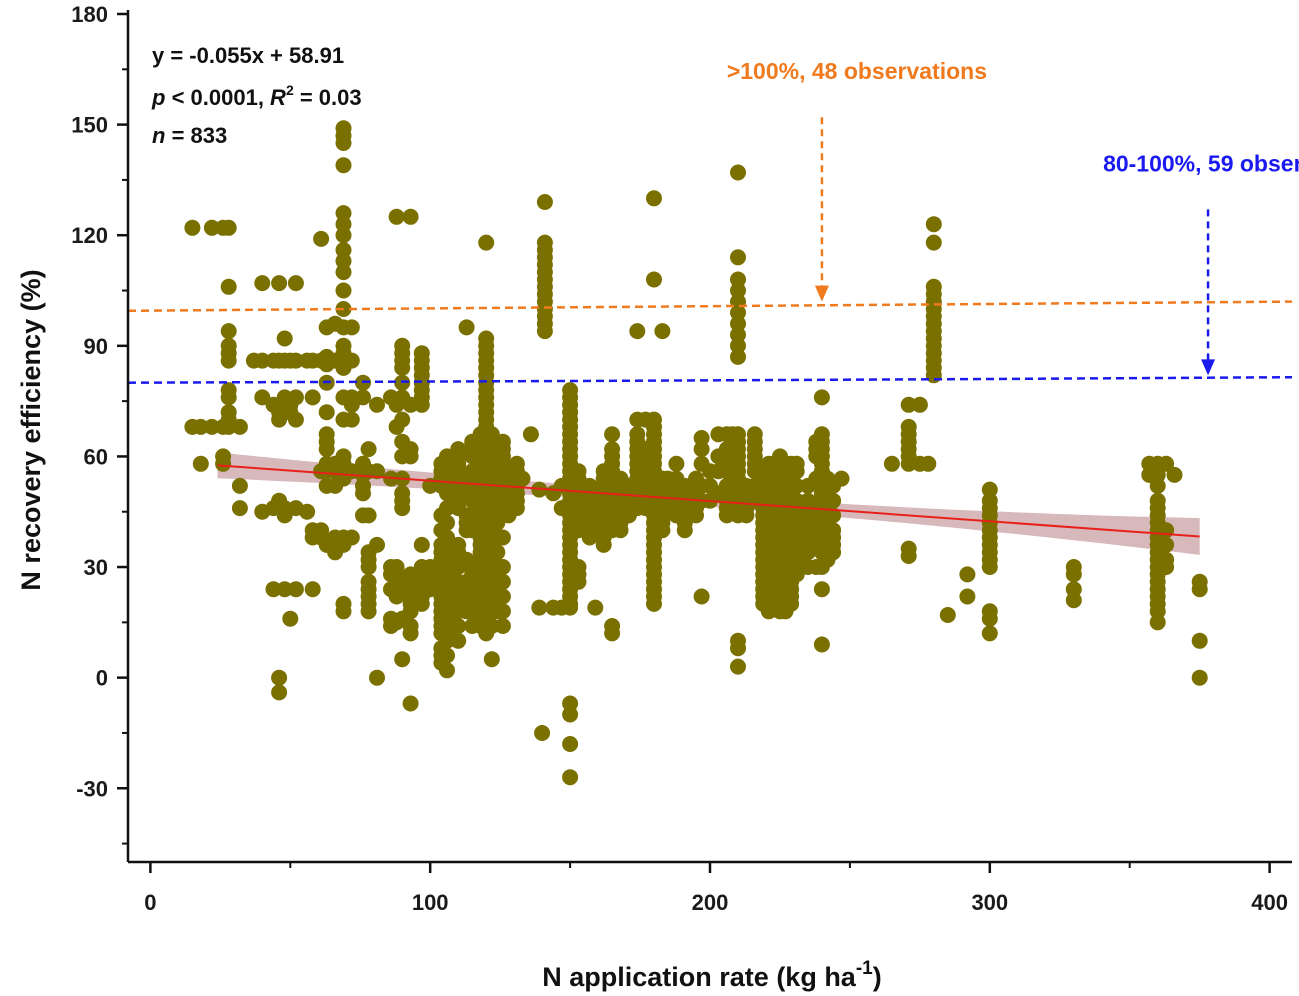 This screenshot has height=996, width=1299. What do you see at coordinates (158, 97) in the screenshot?
I see `p-italic: p` at bounding box center [158, 97].